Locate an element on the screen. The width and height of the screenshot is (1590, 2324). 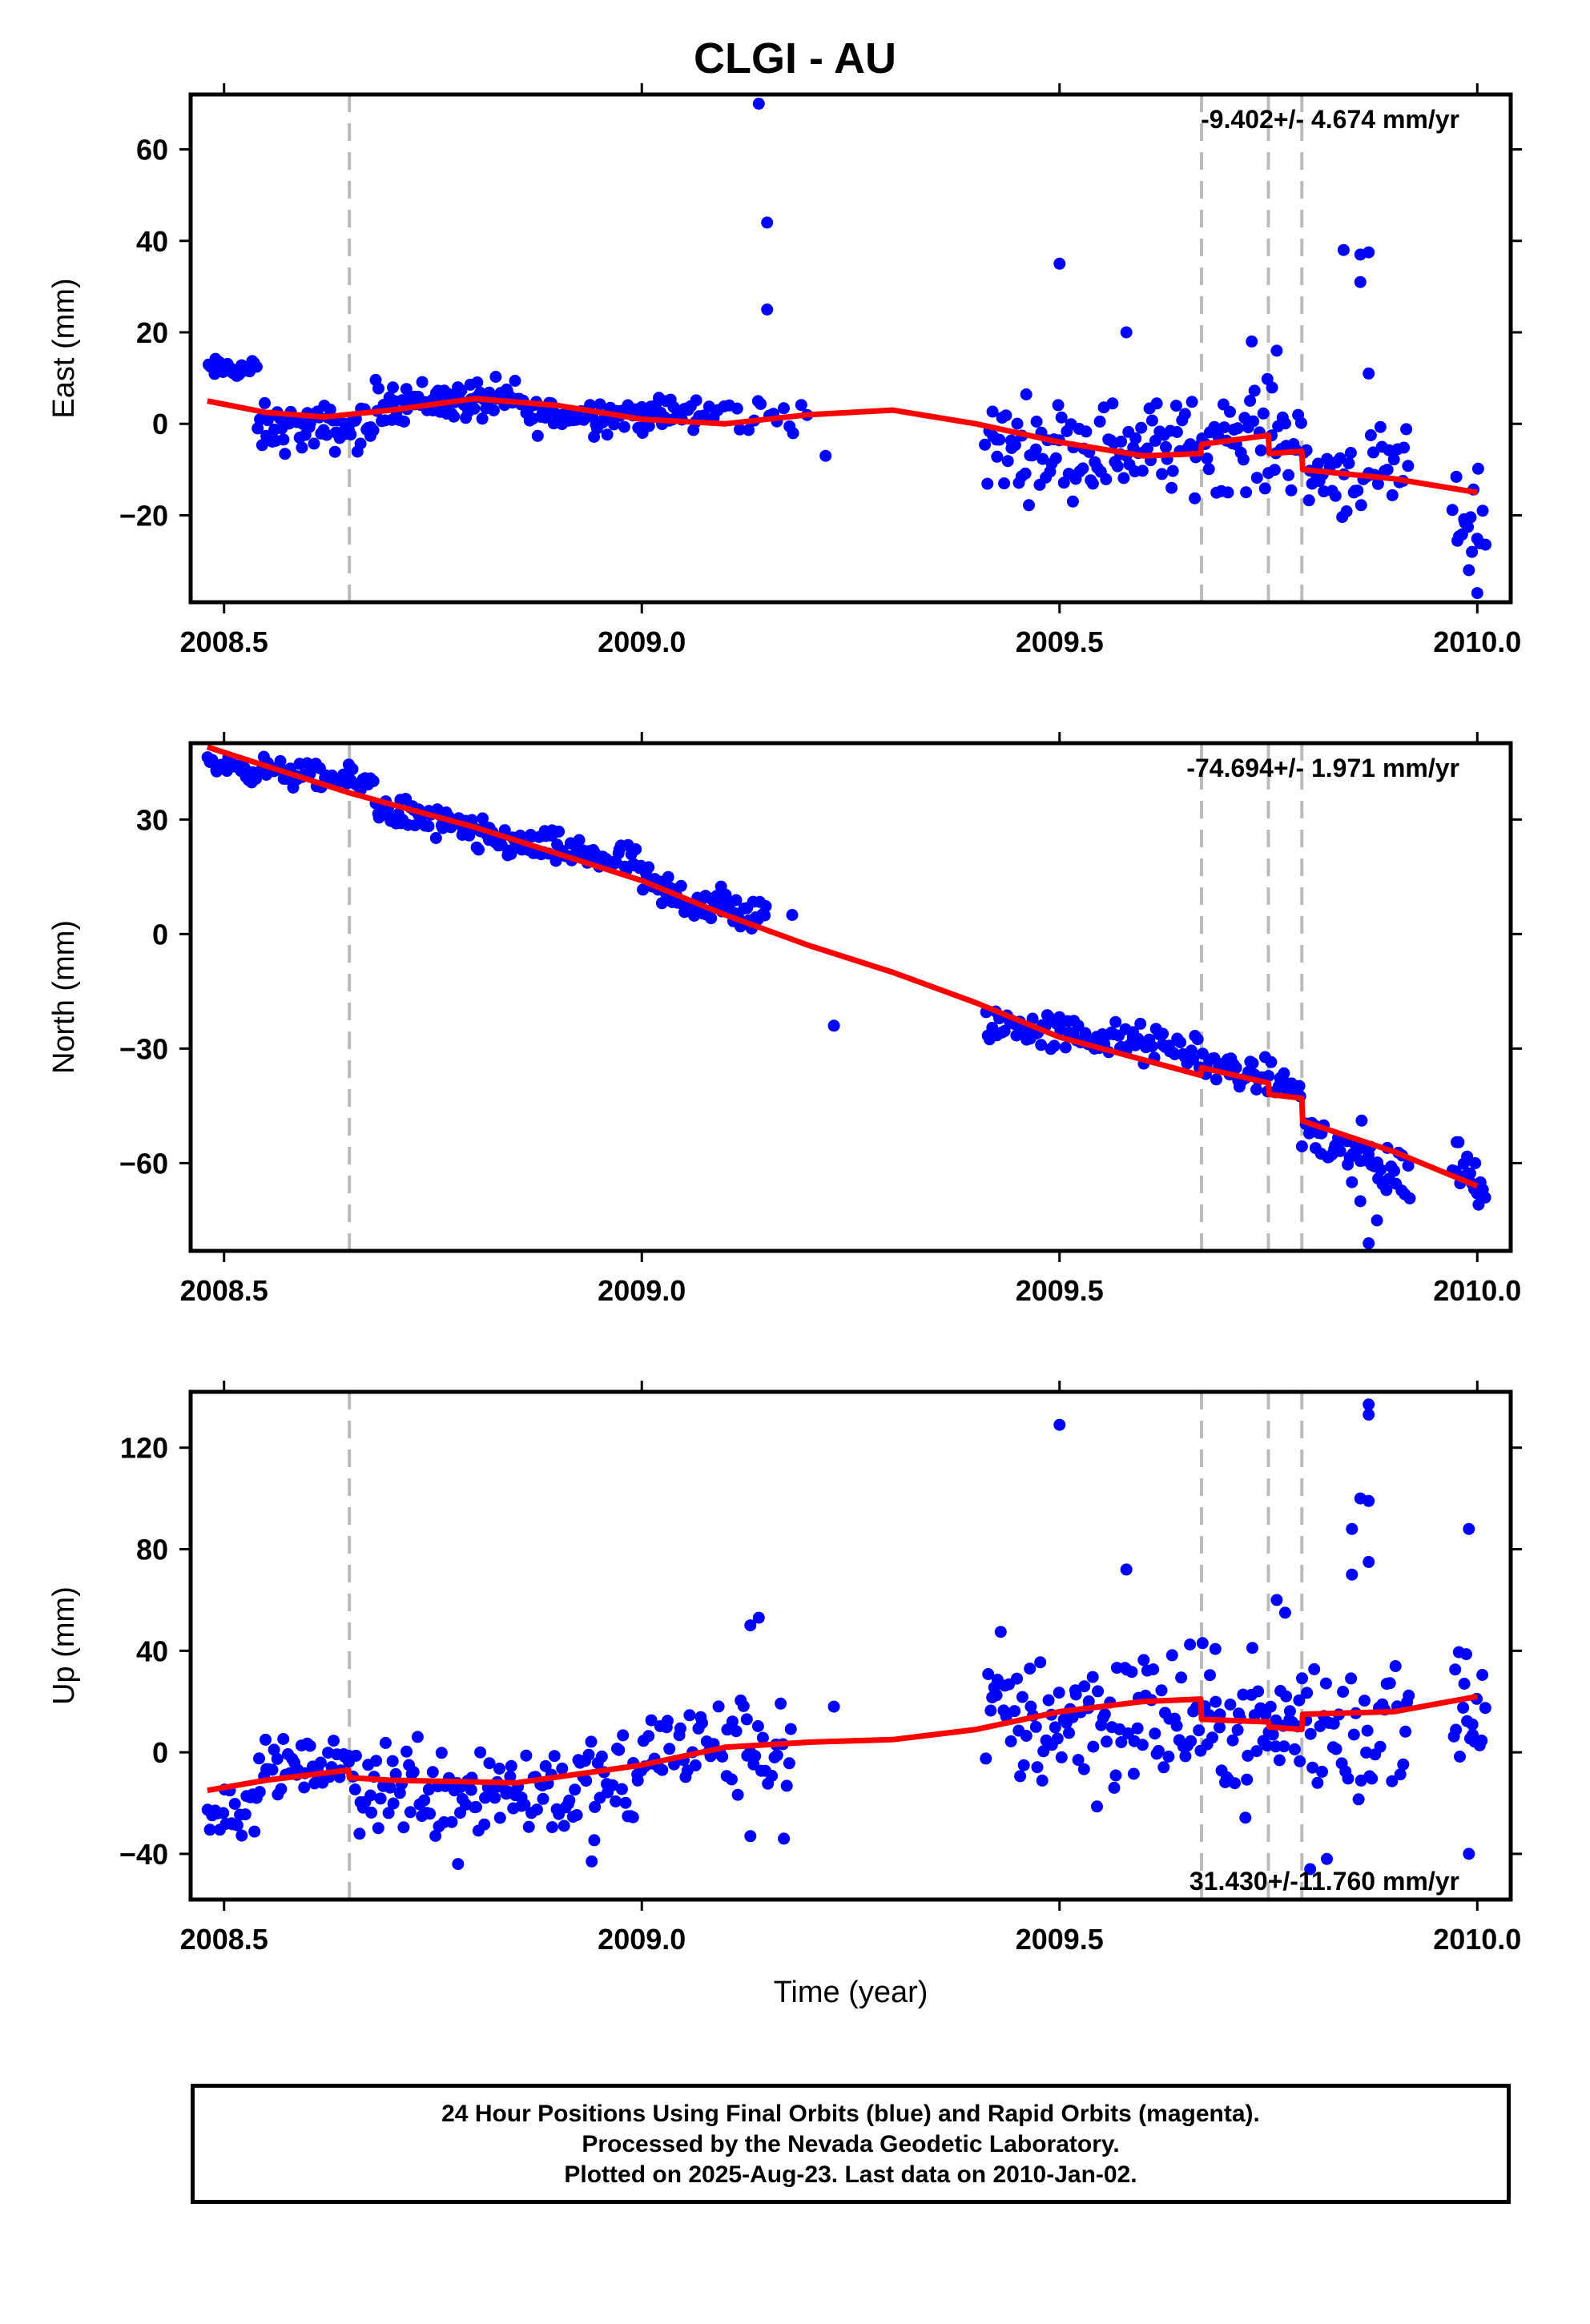
y-tick-label: 80 is located at coordinates (152, 1550).